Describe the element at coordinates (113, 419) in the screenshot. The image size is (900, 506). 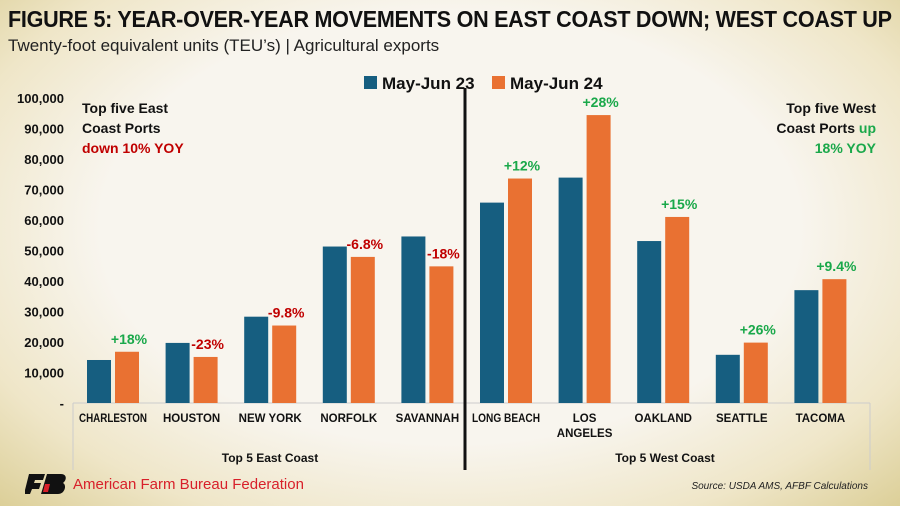
I see `x-tick-label: CHARLESTON` at that location.